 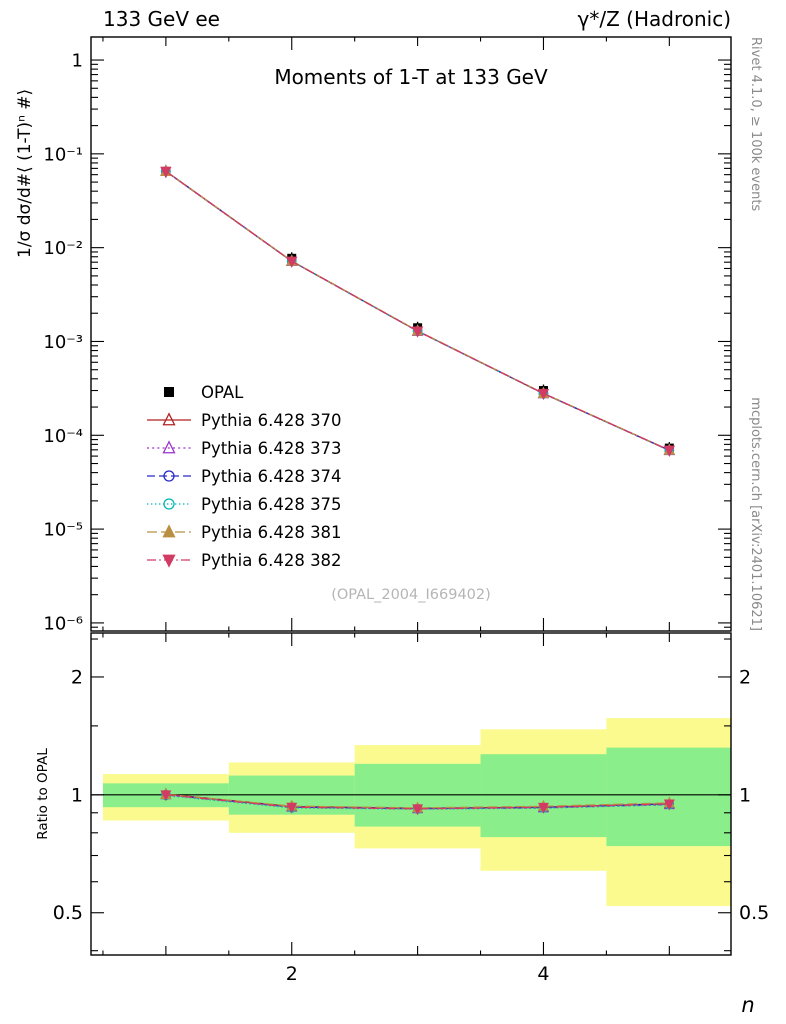 What do you see at coordinates (63, 623) in the screenshot?
I see `main-y-tick-label: 10⁻⁶` at bounding box center [63, 623].